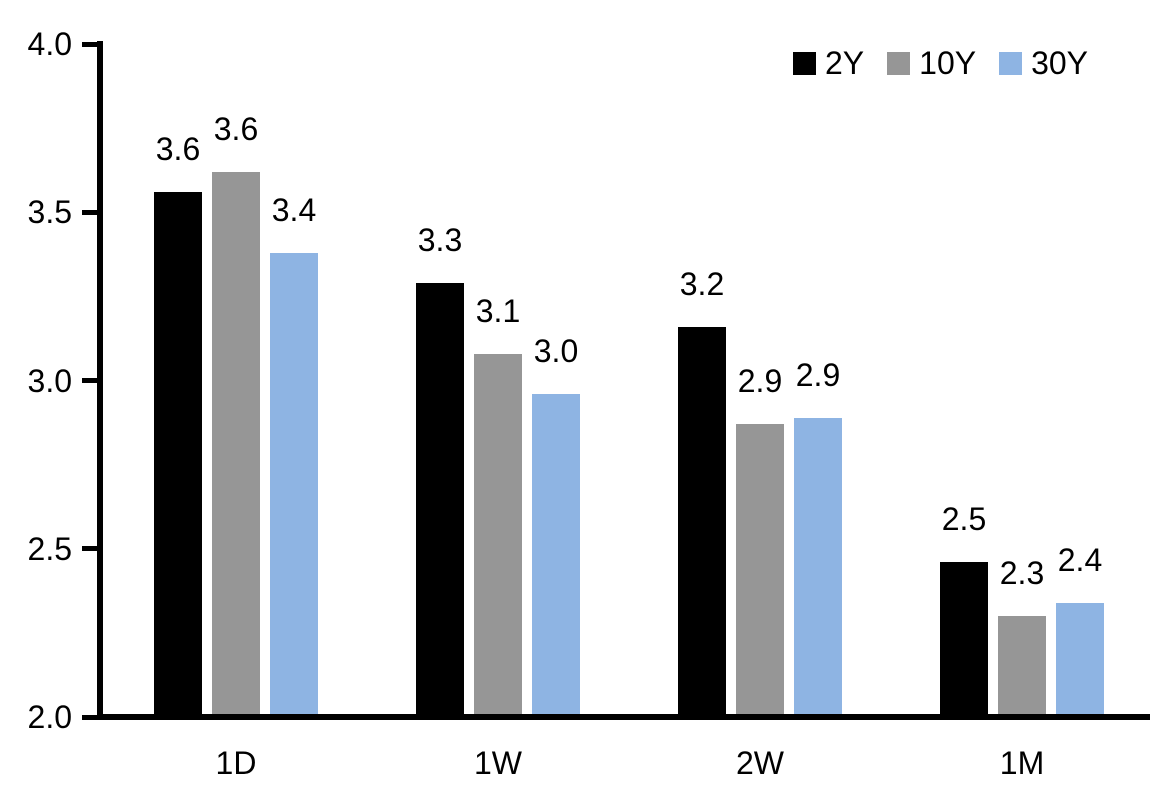 The height and width of the screenshot is (795, 1152). Describe the element at coordinates (49, 717) in the screenshot. I see `y-tick-label-2-0: 2.0` at that location.